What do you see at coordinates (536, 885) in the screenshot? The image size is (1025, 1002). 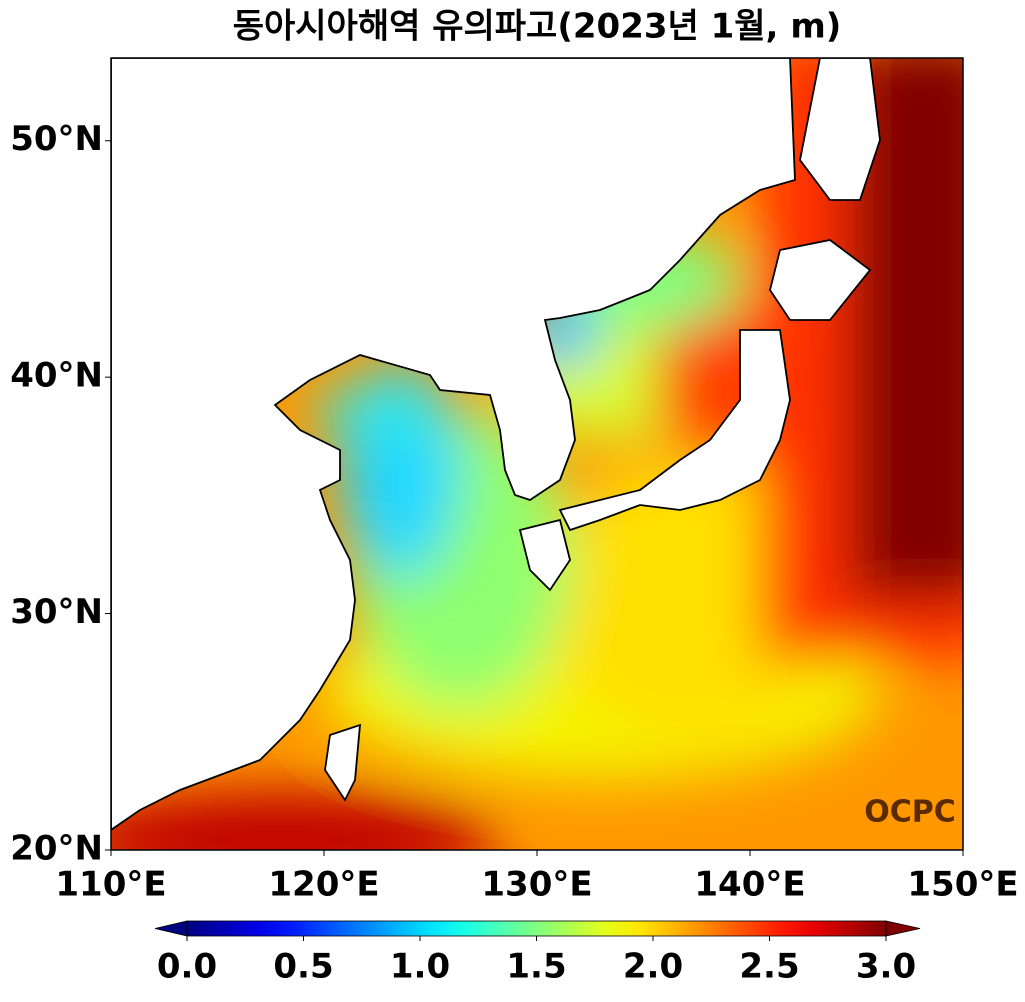 I see `x-tick-label: 130°E` at bounding box center [536, 885].